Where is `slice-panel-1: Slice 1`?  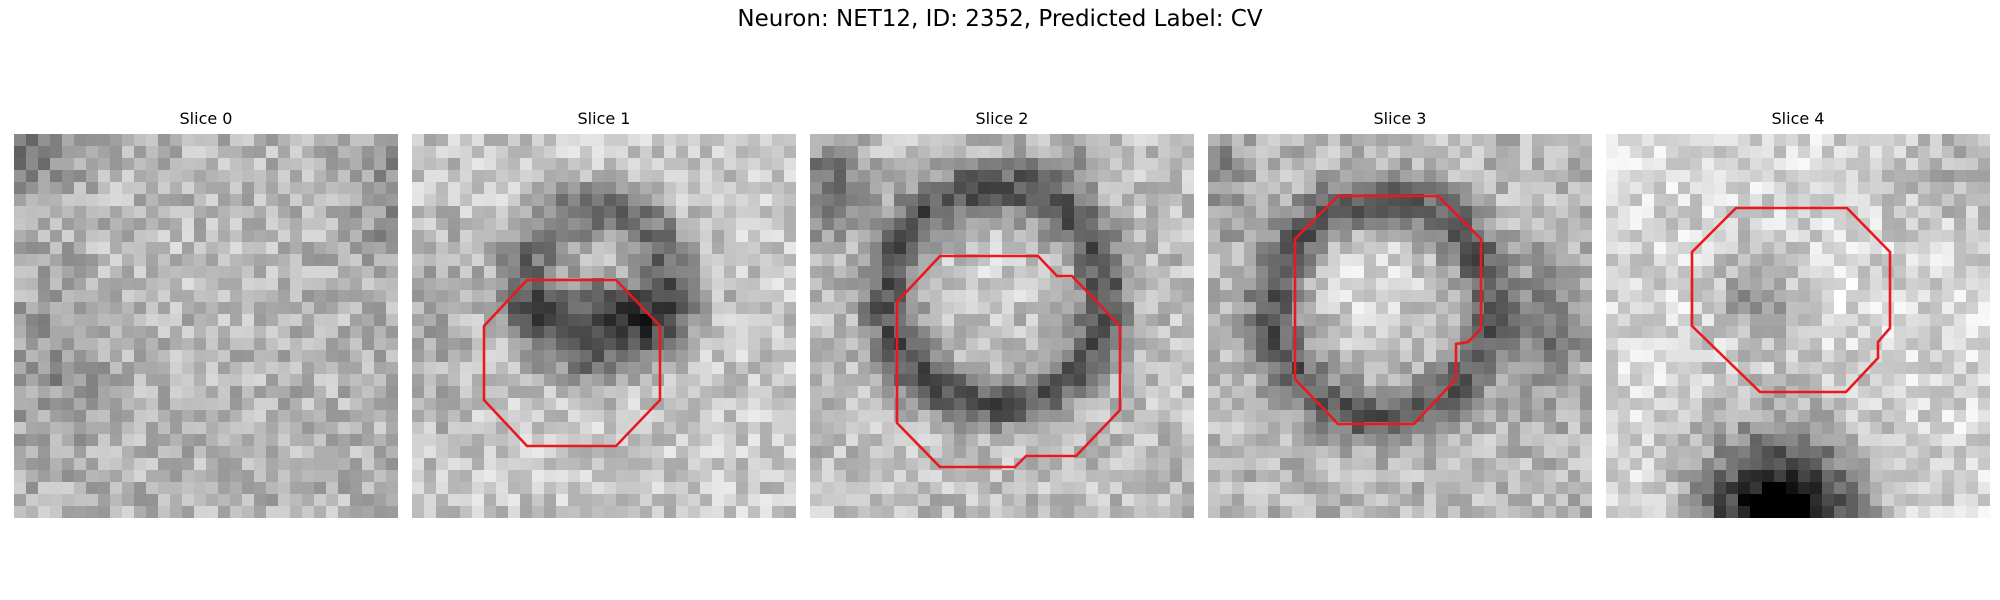
slice-panel-1: Slice 1 is located at coordinates (604, 313).